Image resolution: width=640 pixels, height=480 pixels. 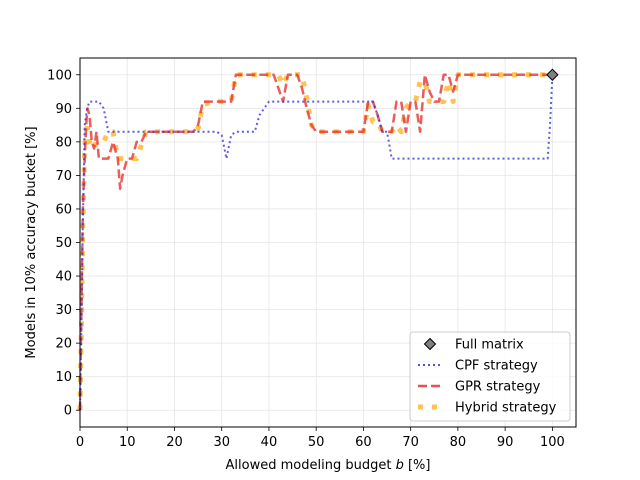 I want to click on x-tick-label: 0, so click(x=80, y=442).